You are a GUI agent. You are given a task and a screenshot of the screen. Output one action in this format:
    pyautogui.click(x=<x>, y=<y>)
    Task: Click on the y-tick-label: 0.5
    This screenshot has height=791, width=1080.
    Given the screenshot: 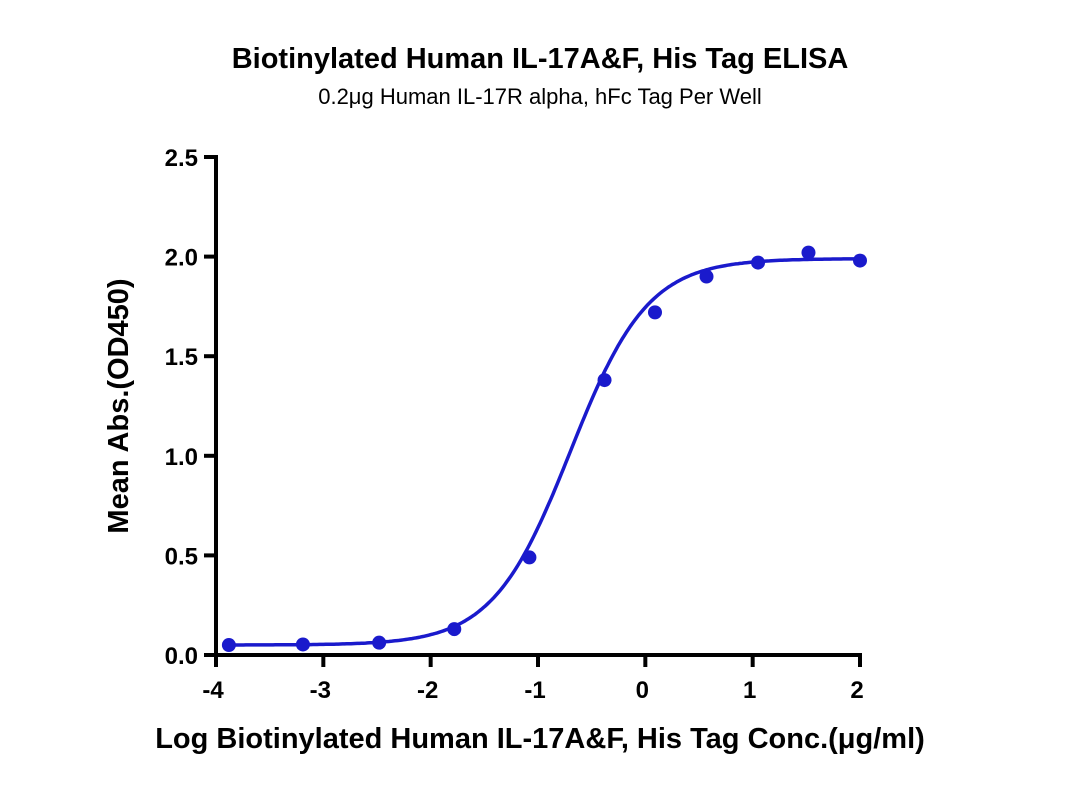 What is the action you would take?
    pyautogui.click(x=181, y=556)
    